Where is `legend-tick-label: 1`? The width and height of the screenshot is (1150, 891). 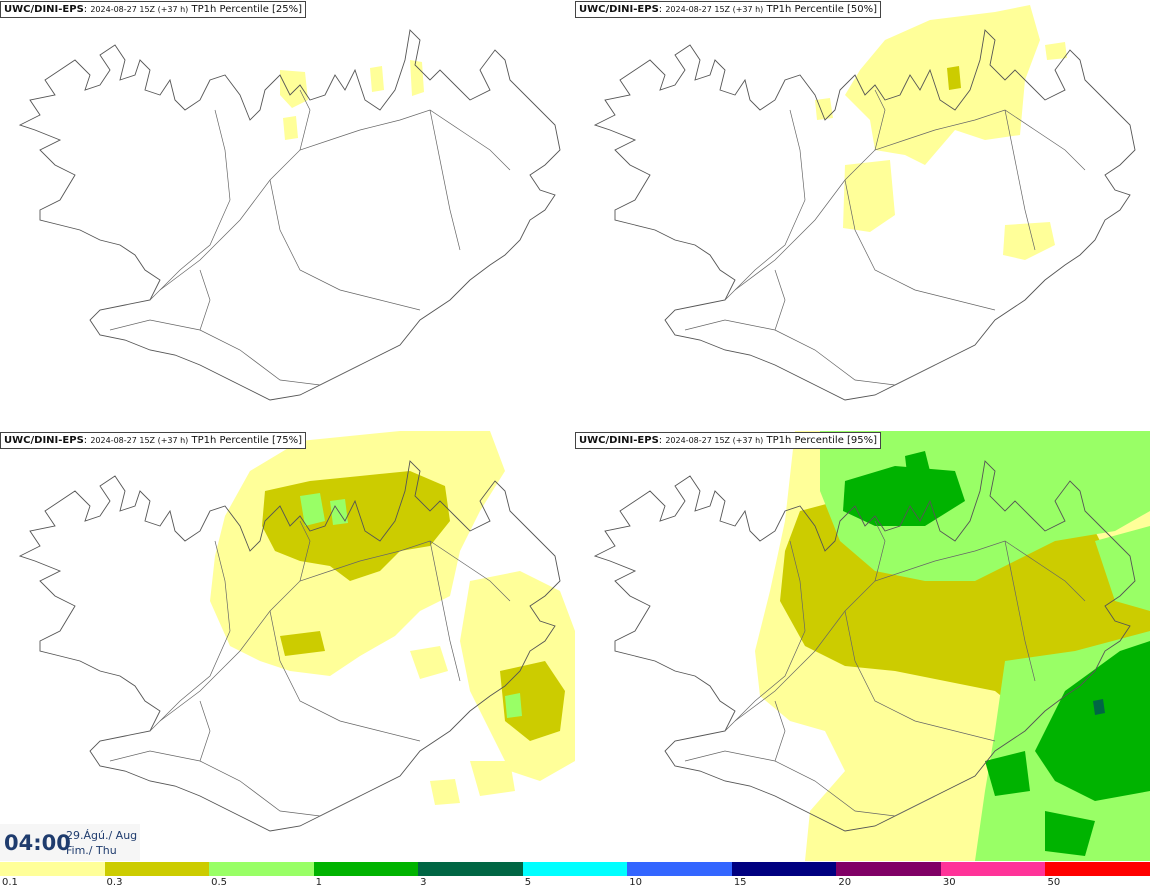
legend-tick-label: 1 is located at coordinates (318, 882).